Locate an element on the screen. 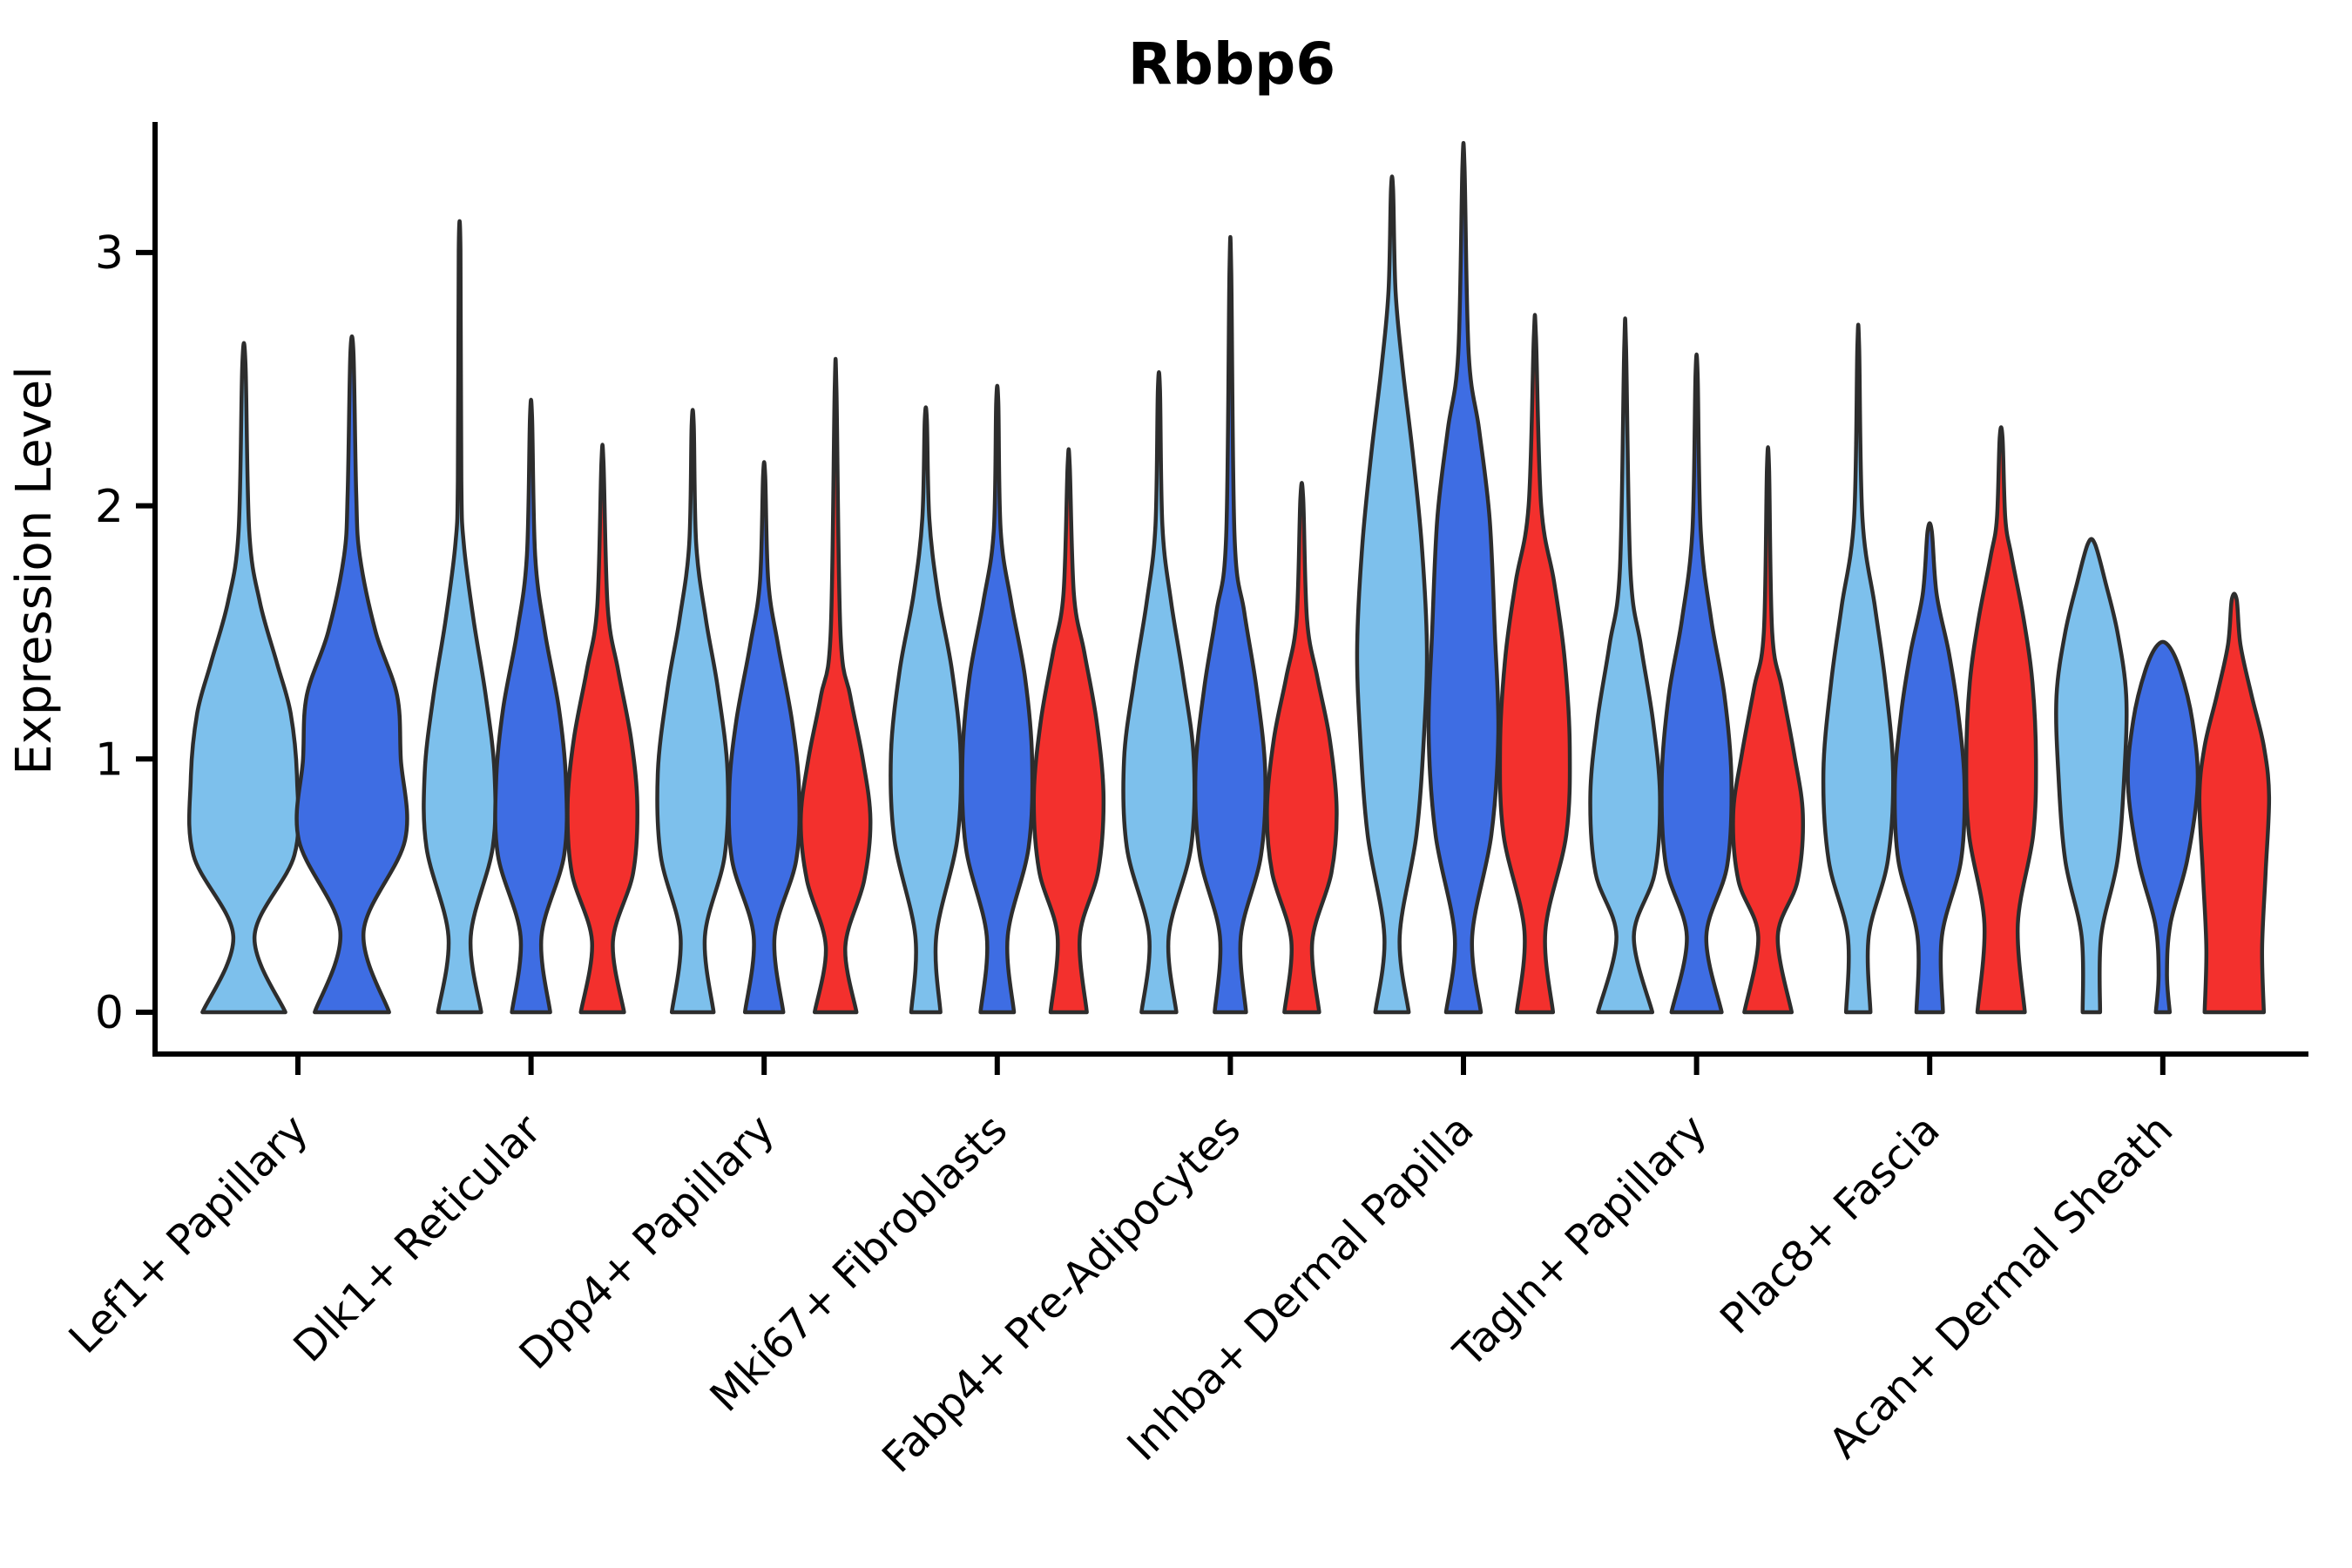 This screenshot has height=1568, width=2352. violin-plac8-fascia-lightblue is located at coordinates (1859, 668).